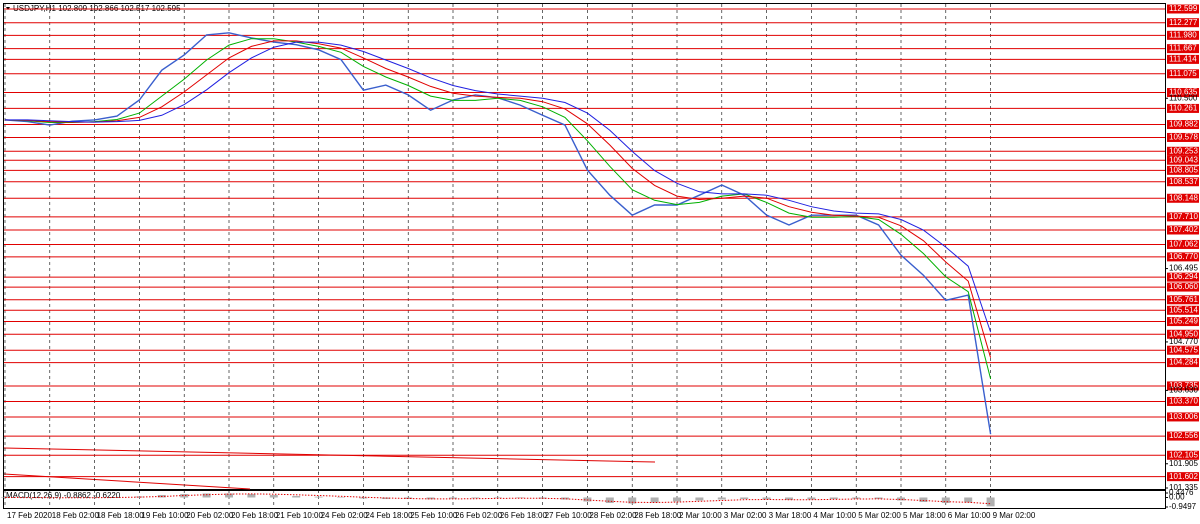  I want to click on level-label: 106.770, so click(1183, 256).